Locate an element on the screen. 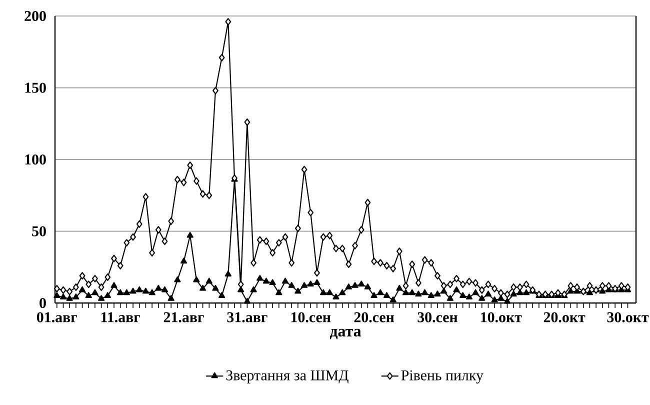  x-tick-label: 30.окт is located at coordinates (628, 317).